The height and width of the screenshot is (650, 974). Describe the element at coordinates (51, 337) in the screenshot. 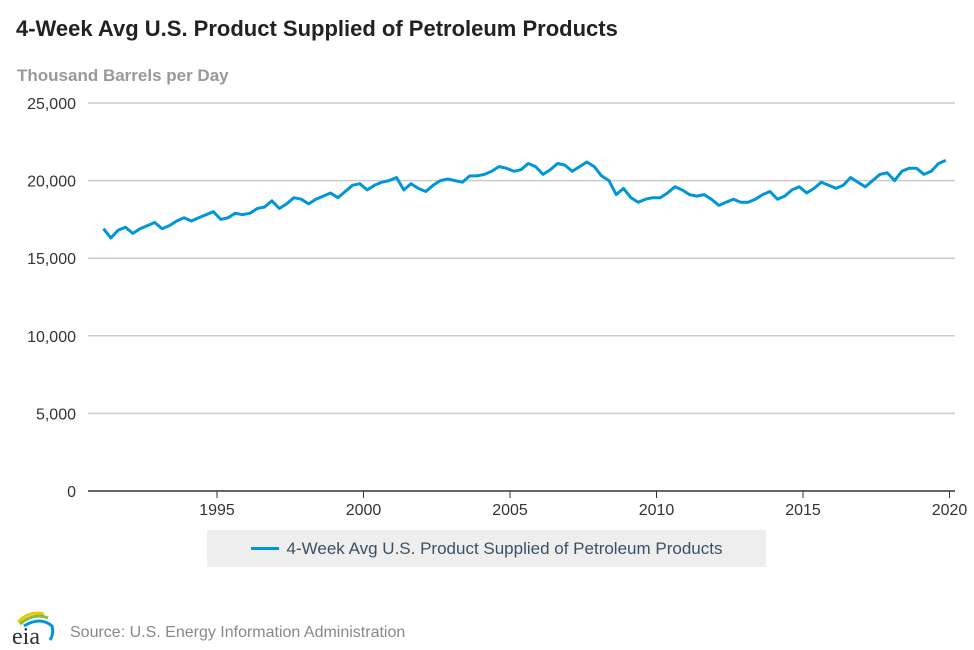

I see `y-tick-label: 10,000` at that location.